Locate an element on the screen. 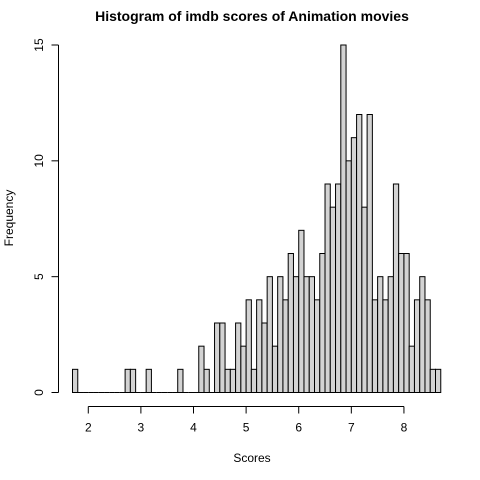  x-tick-label: 8 is located at coordinates (404, 428).